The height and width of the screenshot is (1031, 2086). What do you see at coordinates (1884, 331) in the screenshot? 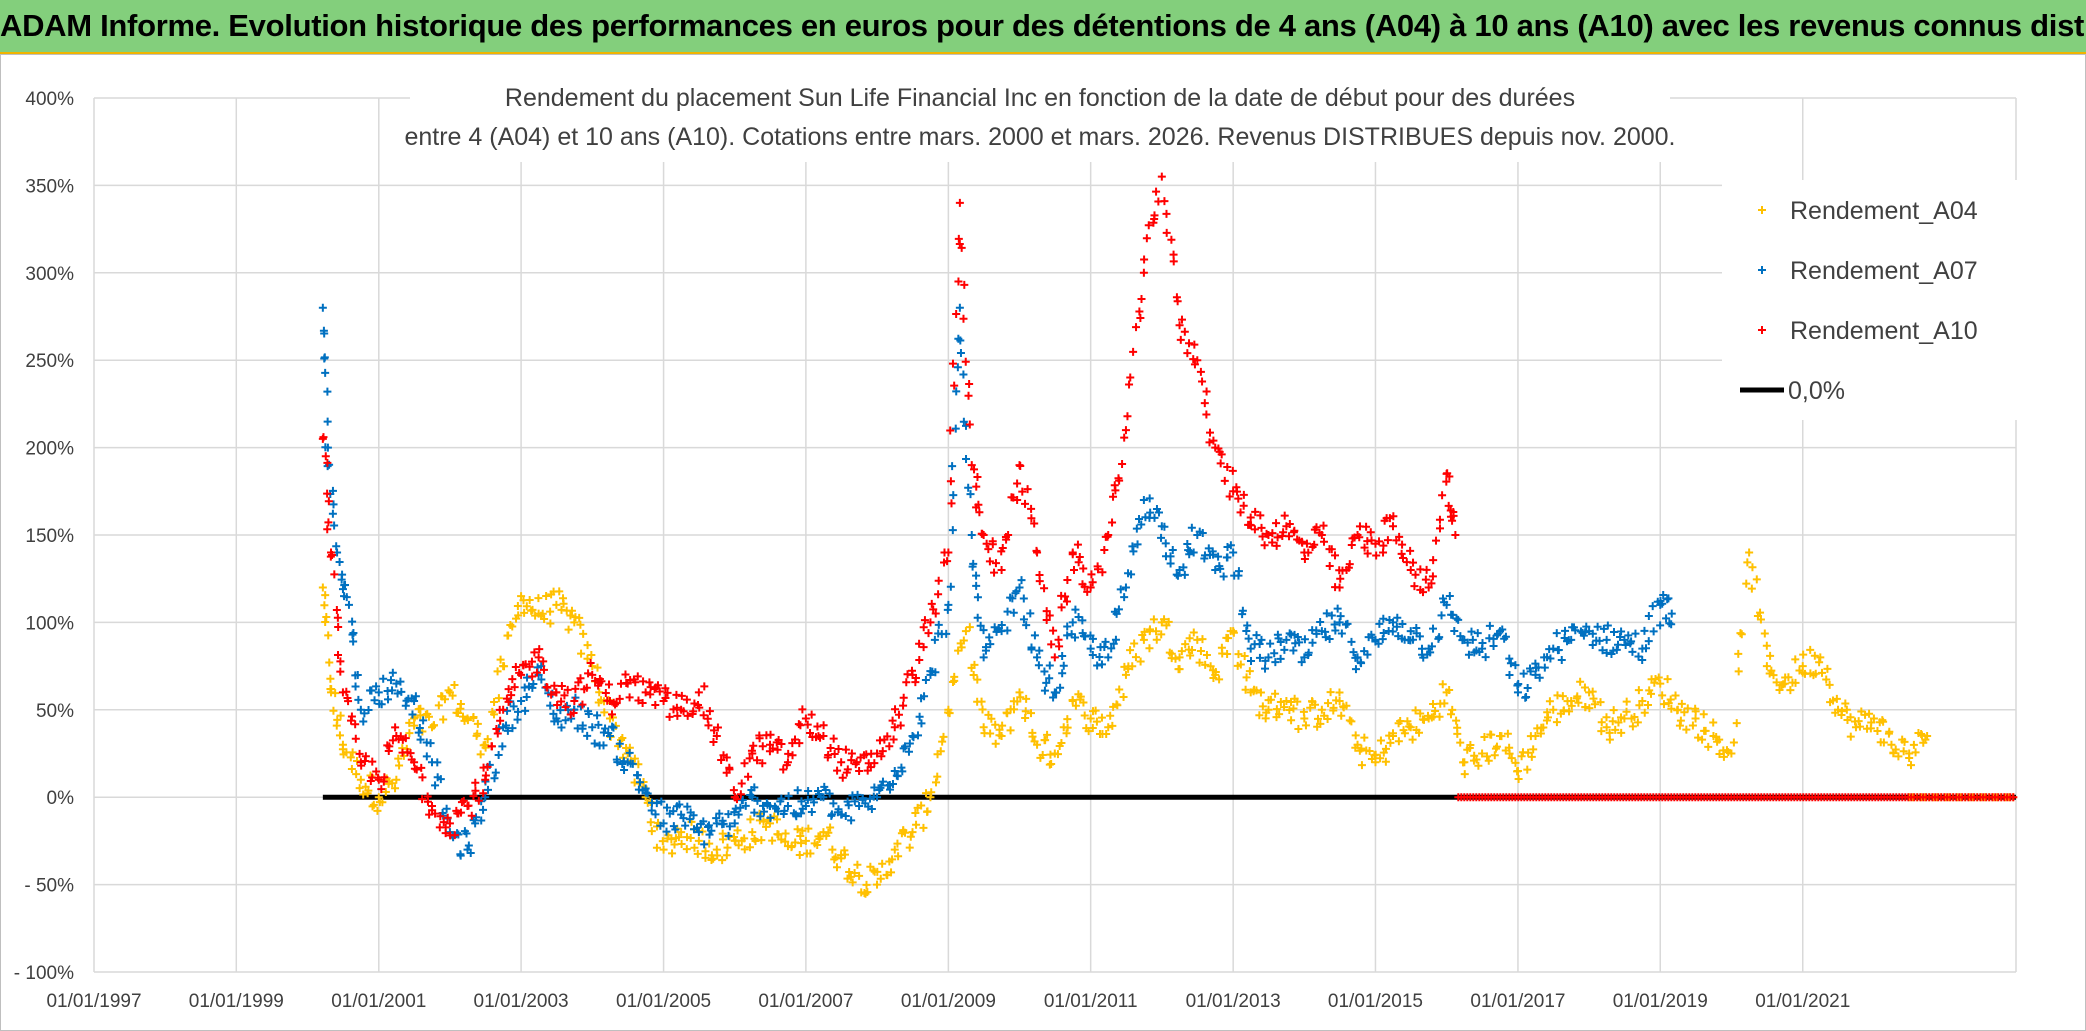
I see `legend-label: Rendement_A10` at bounding box center [1884, 331].